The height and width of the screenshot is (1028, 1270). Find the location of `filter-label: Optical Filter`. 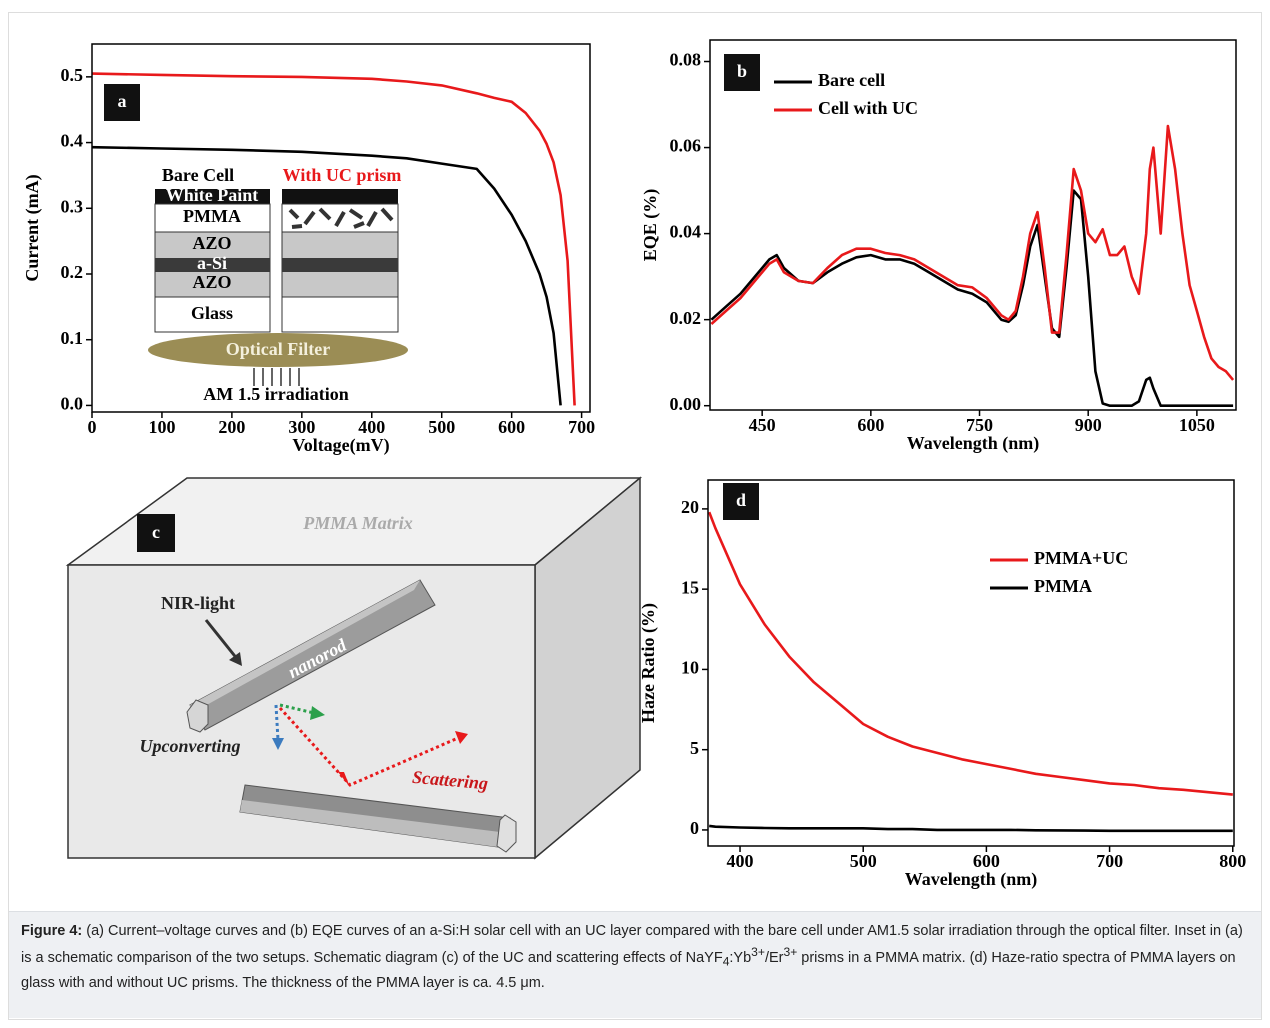

filter-label: Optical Filter is located at coordinates (278, 349).